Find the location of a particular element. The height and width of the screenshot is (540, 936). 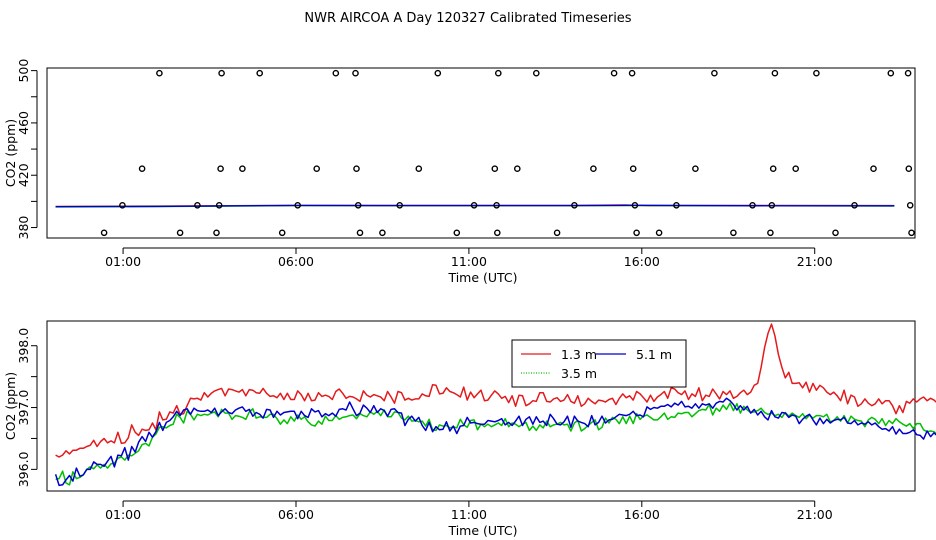

top-x-axis: 01:00 06:00 11:00 16:00 21:00 is located at coordinates (469, 258).